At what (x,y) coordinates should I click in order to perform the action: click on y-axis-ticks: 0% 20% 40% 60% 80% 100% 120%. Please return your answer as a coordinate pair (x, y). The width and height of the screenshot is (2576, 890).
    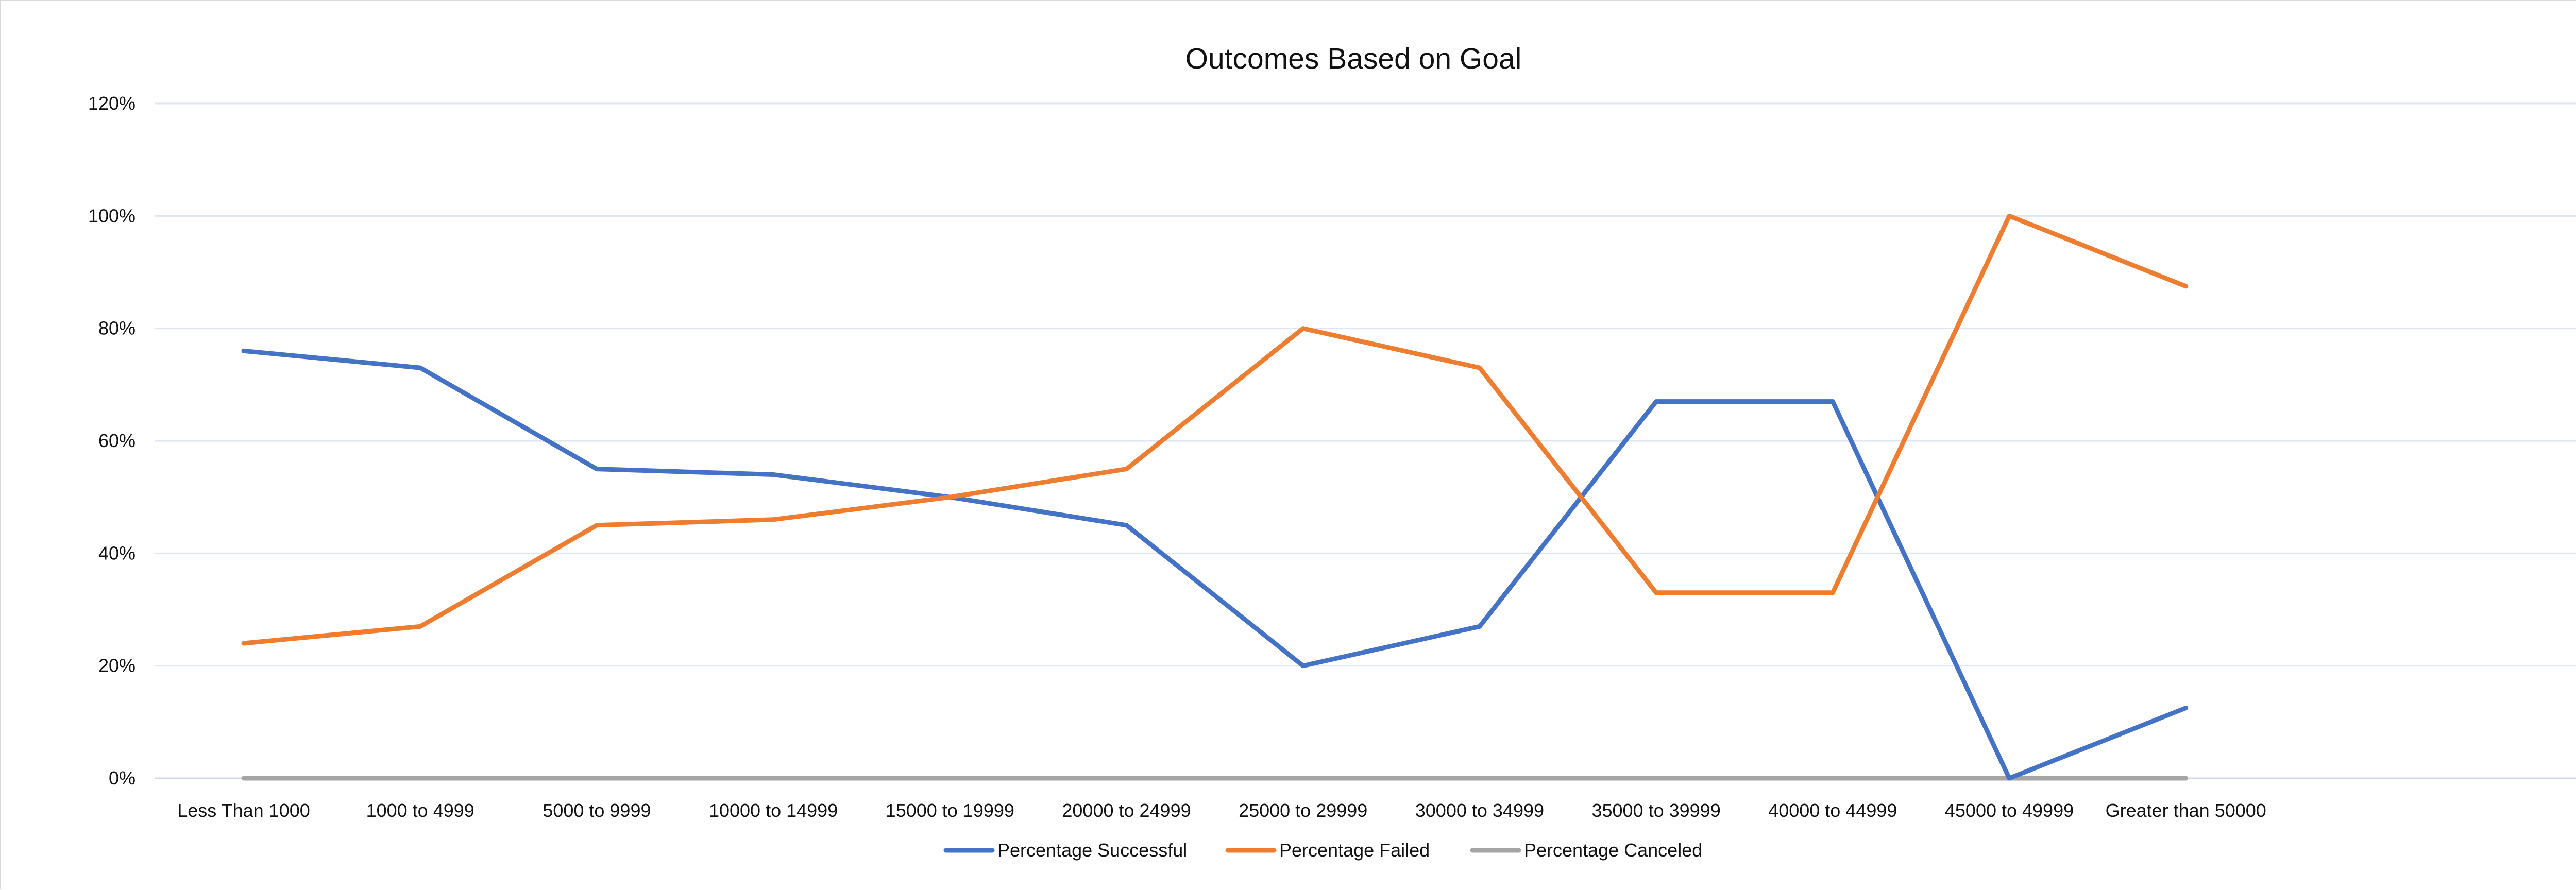
    Looking at the image, I should click on (111, 441).